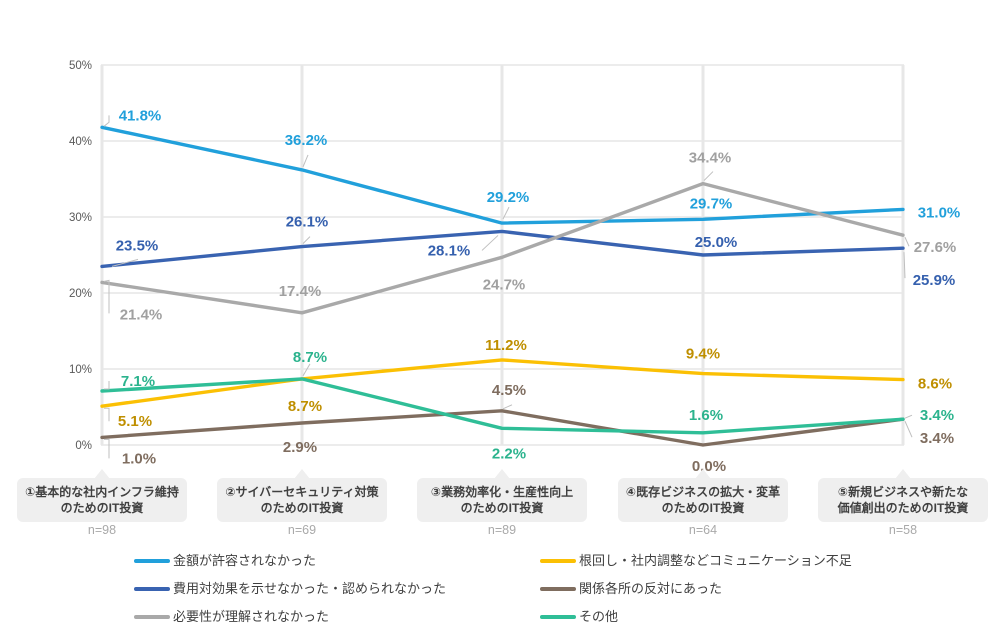 The height and width of the screenshot is (636, 1000). What do you see at coordinates (300, 447) in the screenshot?
I see `data-label: 2.9%` at bounding box center [300, 447].